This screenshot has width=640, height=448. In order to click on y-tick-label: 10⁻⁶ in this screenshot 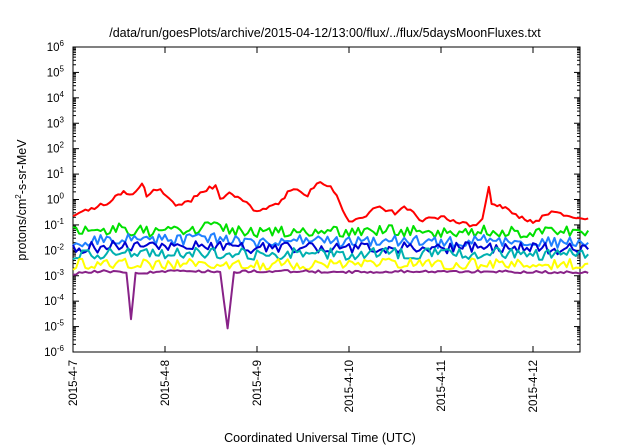, I will do `click(54, 351)`.